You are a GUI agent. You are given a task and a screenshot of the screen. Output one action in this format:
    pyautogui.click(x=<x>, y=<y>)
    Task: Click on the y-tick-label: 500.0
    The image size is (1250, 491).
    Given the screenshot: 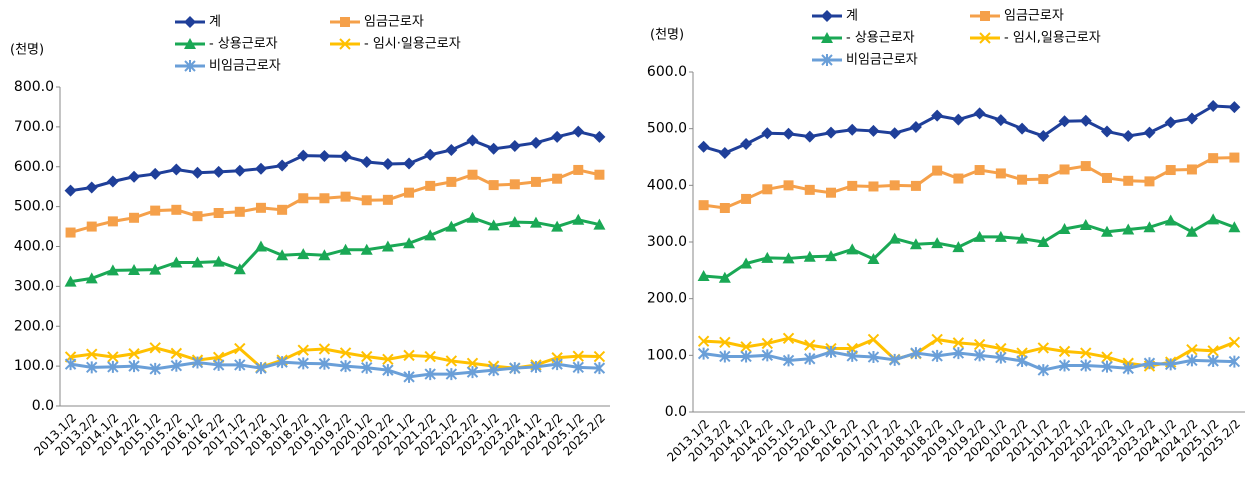 What is the action you would take?
    pyautogui.click(x=34, y=207)
    